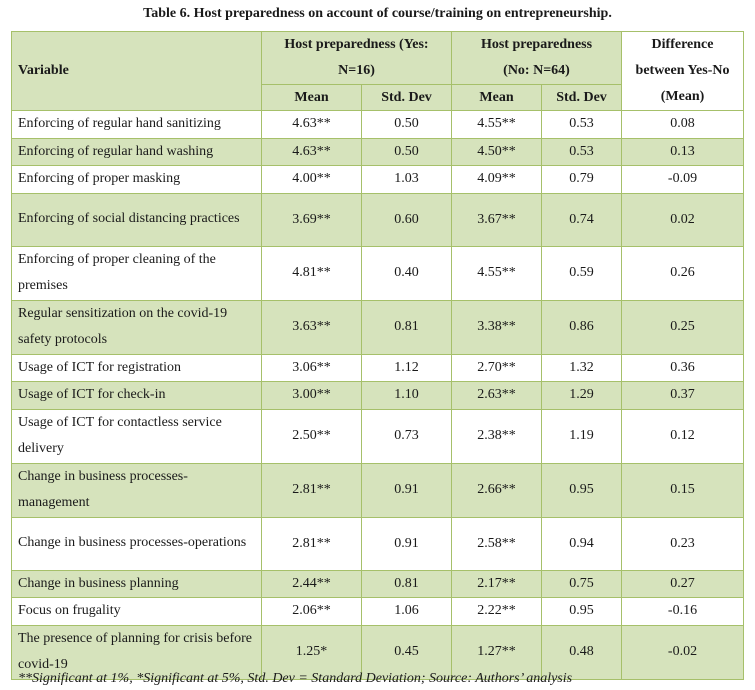 This screenshot has width=755, height=690. Describe the element at coordinates (406, 179) in the screenshot. I see `cell-yes-sd: 1.03` at that location.